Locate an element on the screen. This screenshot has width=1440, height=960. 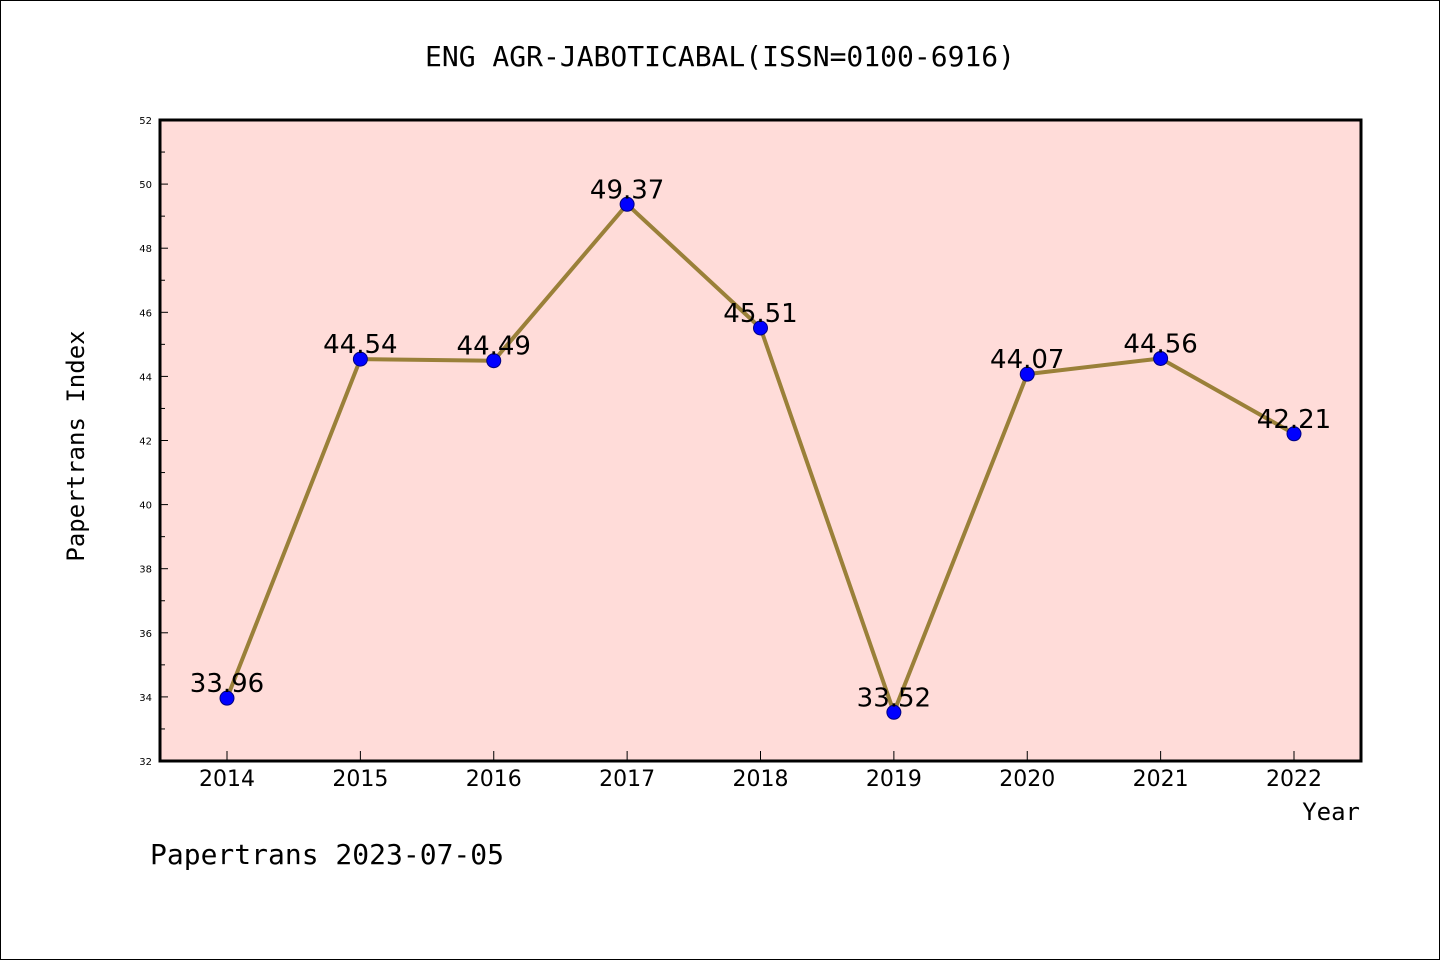
x-axis: 2014 2015 2016 2017 2018 2019 2020 2021 2022 is located at coordinates (760, 771).